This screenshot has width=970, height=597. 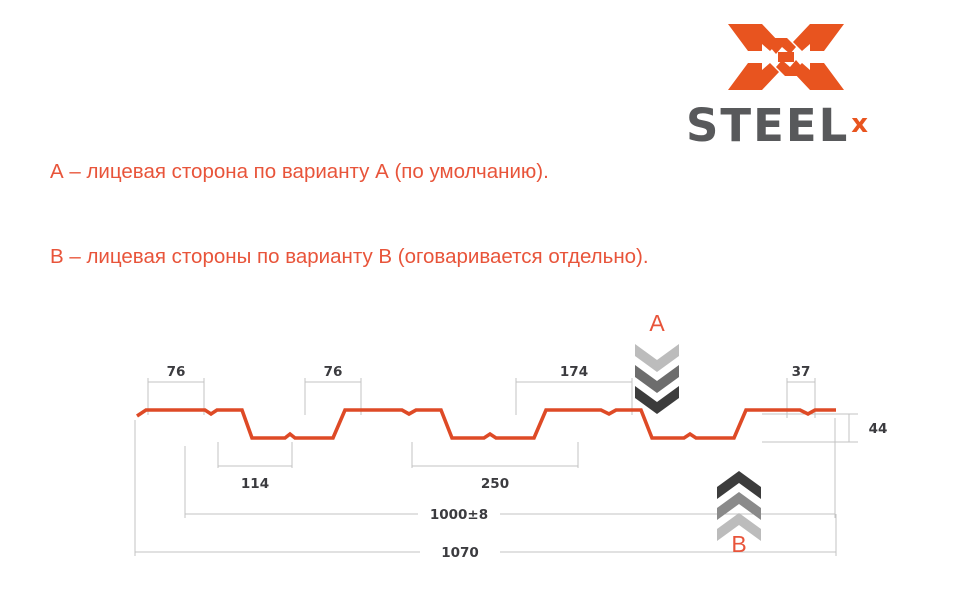 What do you see at coordinates (495, 484) in the screenshot?
I see `dim-label-250: 250` at bounding box center [495, 484].